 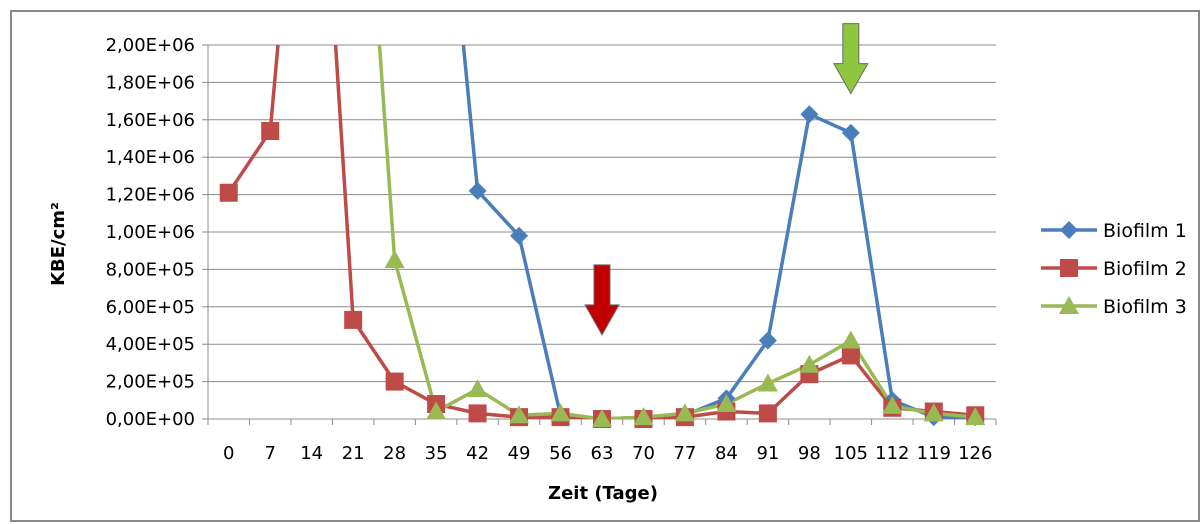 What do you see at coordinates (519, 453) in the screenshot?
I see `x-tick-label: 49` at bounding box center [519, 453].